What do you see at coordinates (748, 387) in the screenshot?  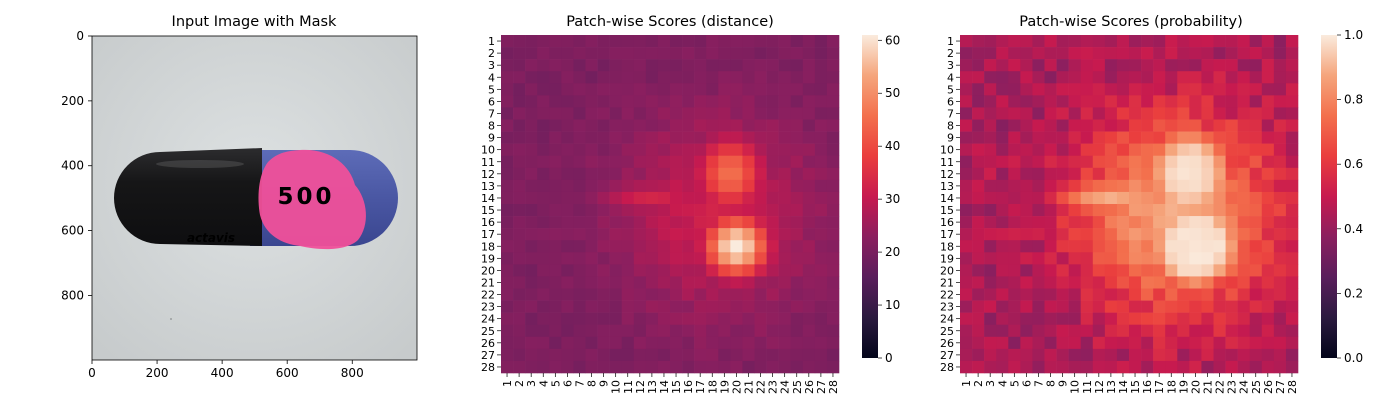 I see `x-tick-label: 21` at bounding box center [748, 387].